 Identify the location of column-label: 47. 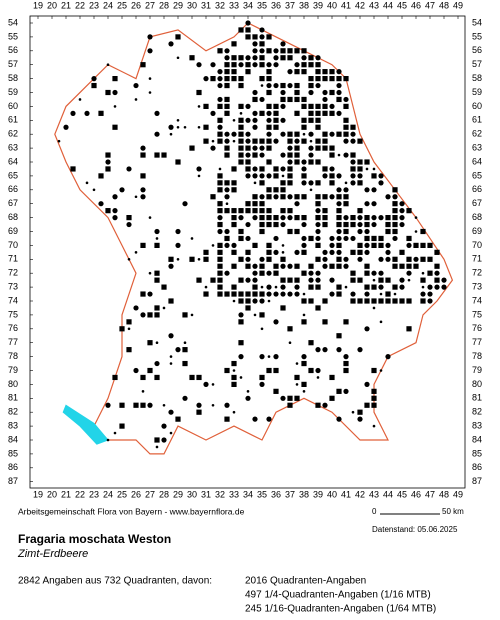
(430, 5).